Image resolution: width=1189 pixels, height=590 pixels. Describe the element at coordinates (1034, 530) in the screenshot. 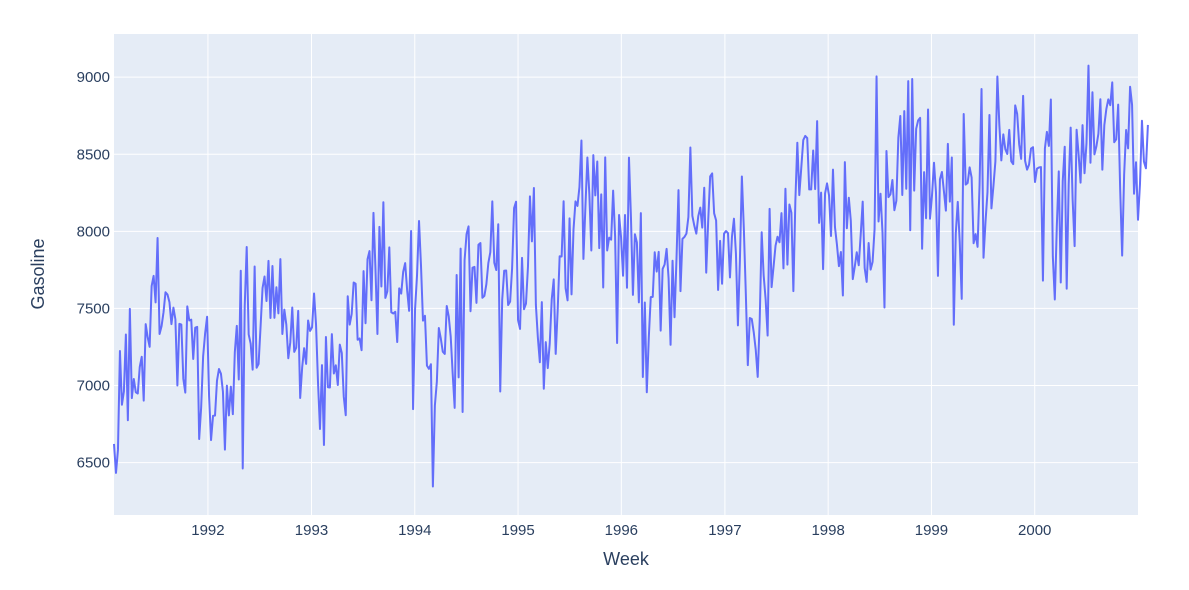

I see `x-tick-label: 2000` at that location.